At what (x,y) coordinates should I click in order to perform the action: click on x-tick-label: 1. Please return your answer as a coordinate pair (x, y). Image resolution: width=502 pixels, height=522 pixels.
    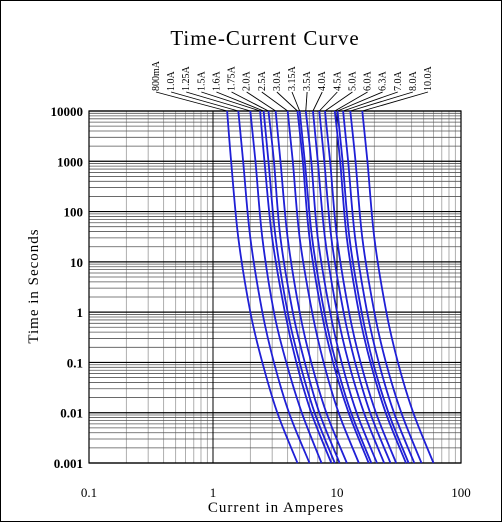
    Looking at the image, I should click on (213, 492).